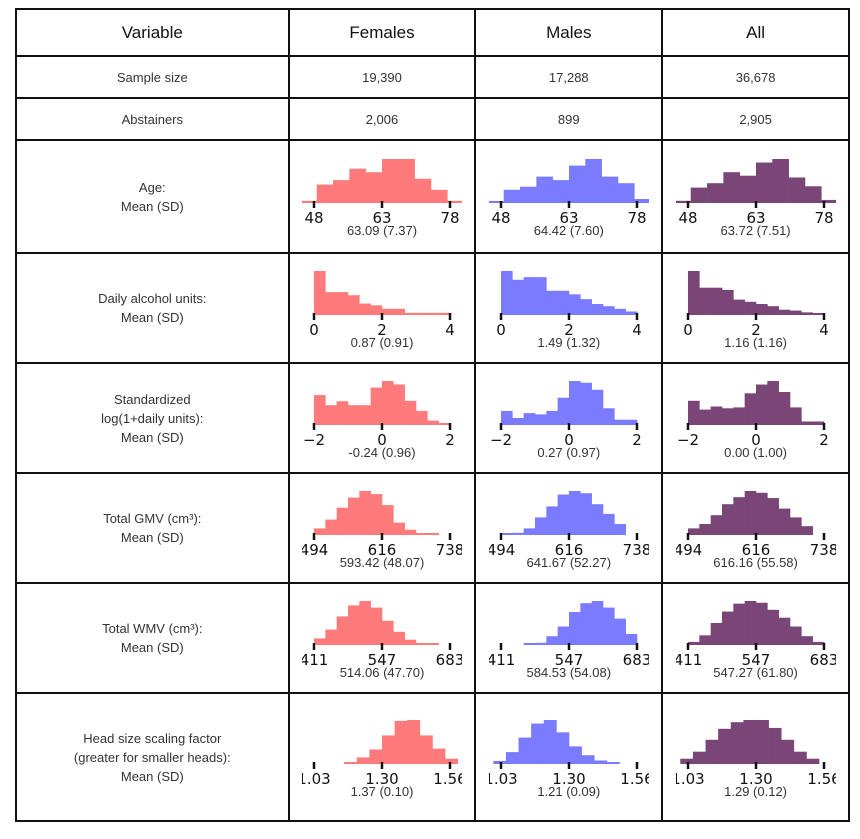 This screenshot has height=839, width=860. What do you see at coordinates (568, 659) in the screenshot?
I see `tick-label: 547` at bounding box center [568, 659].